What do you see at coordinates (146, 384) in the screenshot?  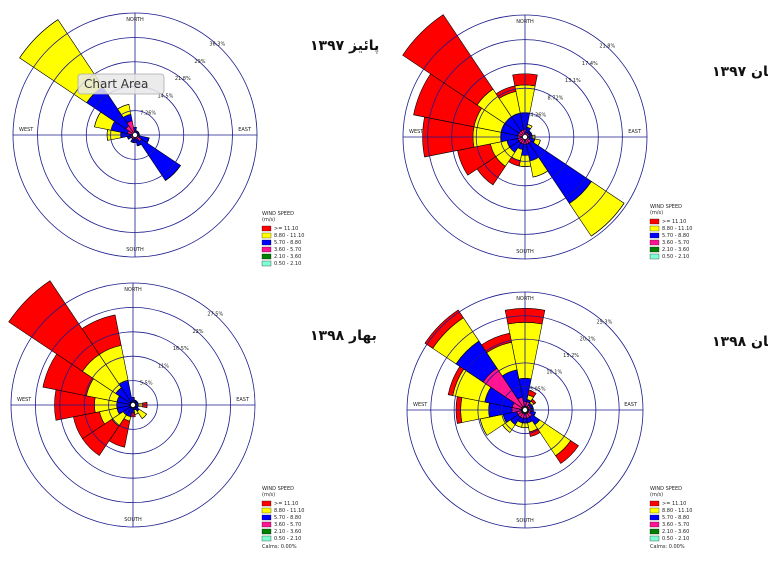 I see `ring-label: 5.5%` at bounding box center [146, 384].